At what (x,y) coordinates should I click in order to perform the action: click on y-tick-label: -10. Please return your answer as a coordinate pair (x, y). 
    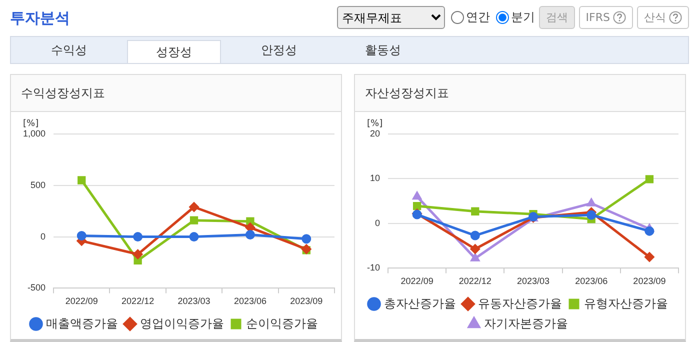
    Looking at the image, I should click on (373, 267).